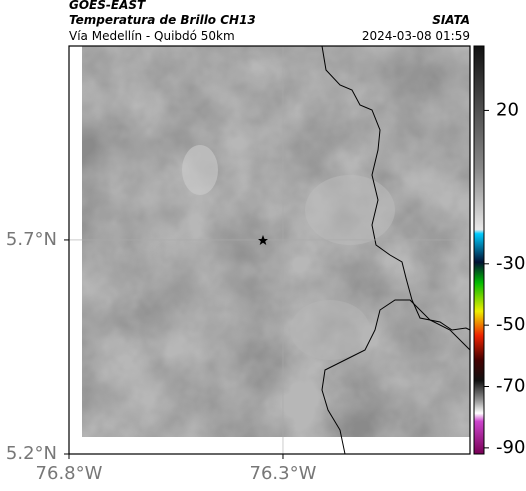 The image size is (526, 491). What do you see at coordinates (396, 377) in the screenshot?
I see `boundary` at bounding box center [396, 377].